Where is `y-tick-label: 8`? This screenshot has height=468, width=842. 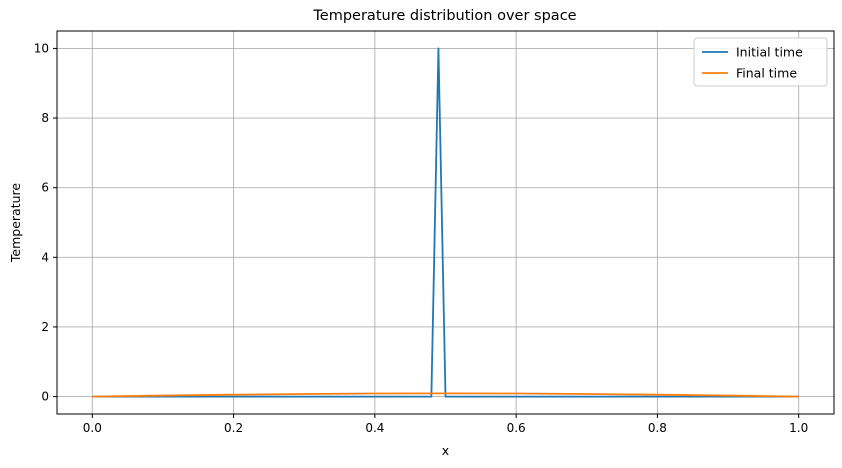 y-tick-label: 8 is located at coordinates (45, 118).